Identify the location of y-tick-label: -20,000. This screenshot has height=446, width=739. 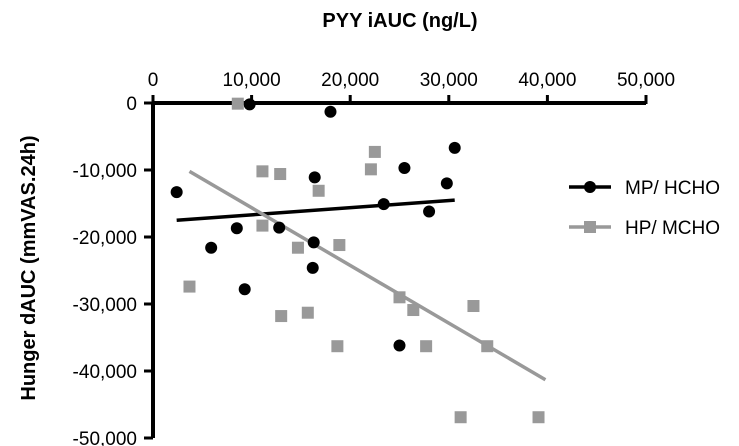
(105, 238).